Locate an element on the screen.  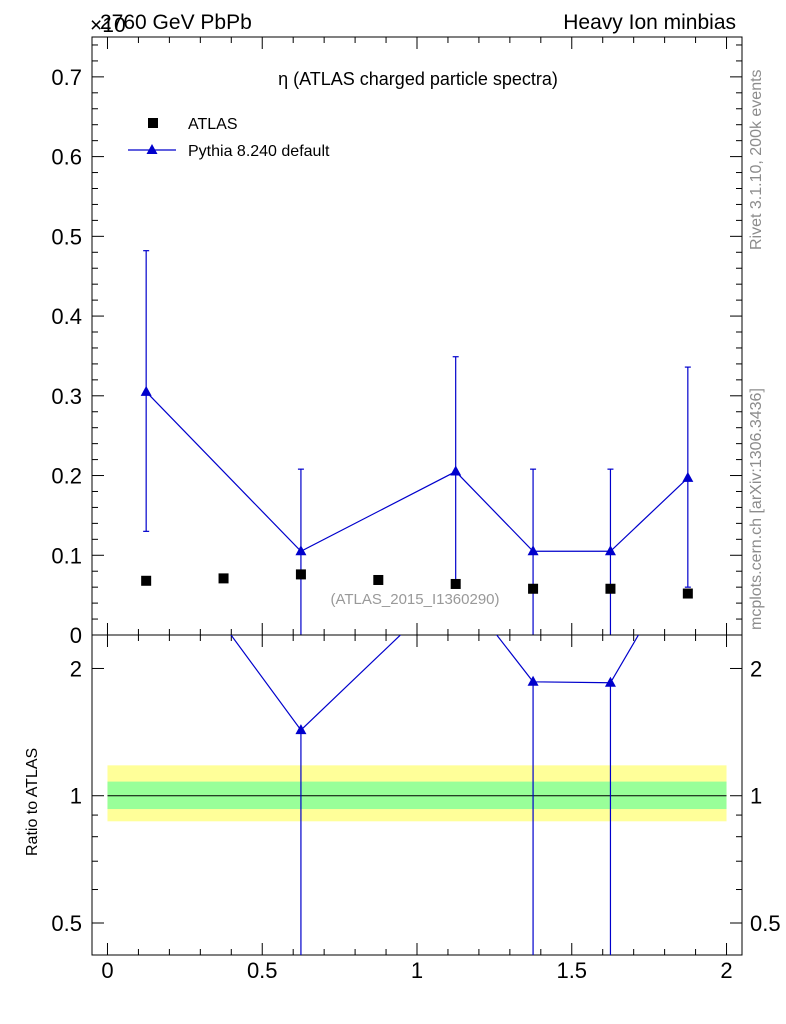
y-tick-label: 0.1 is located at coordinates (66, 555).